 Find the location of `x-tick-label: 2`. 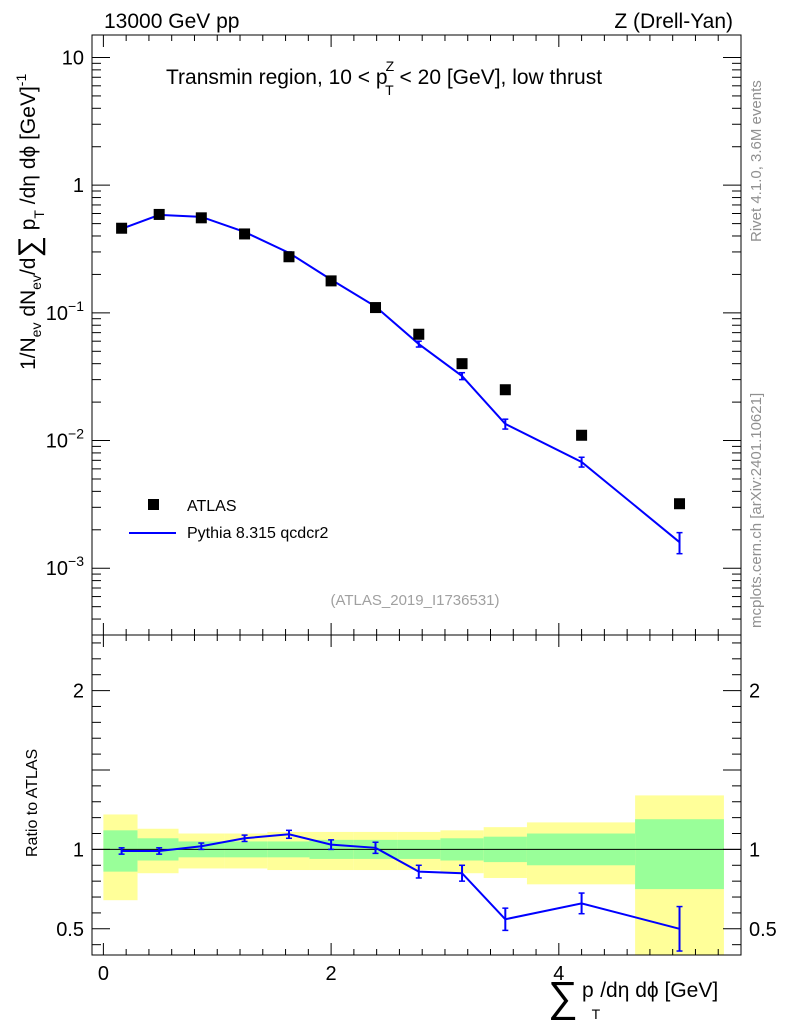

x-tick-label: 2 is located at coordinates (331, 974).